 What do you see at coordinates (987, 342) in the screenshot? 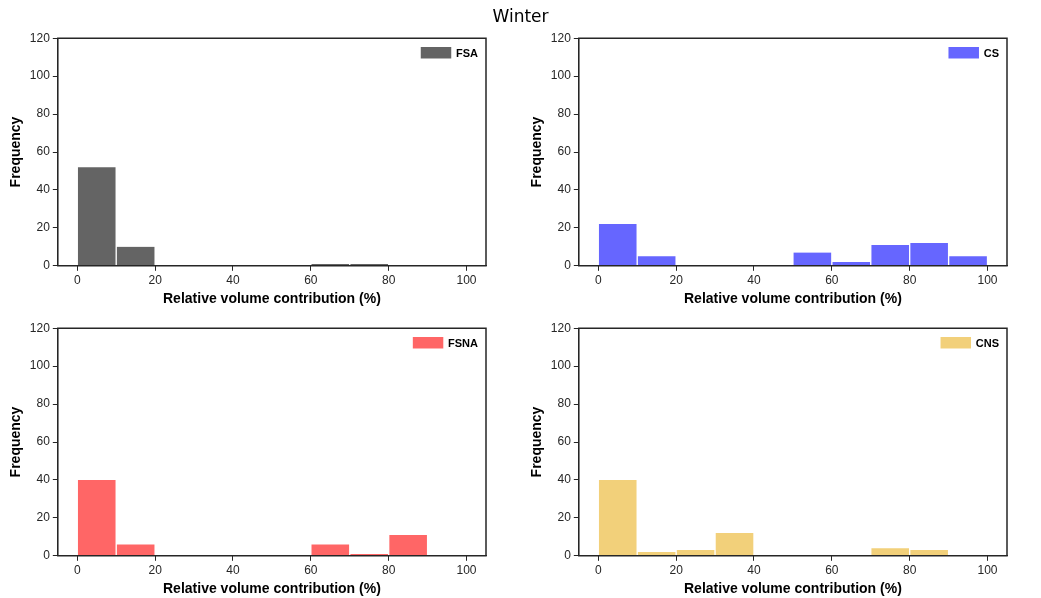
I see `legend-label: CNS` at bounding box center [987, 342].